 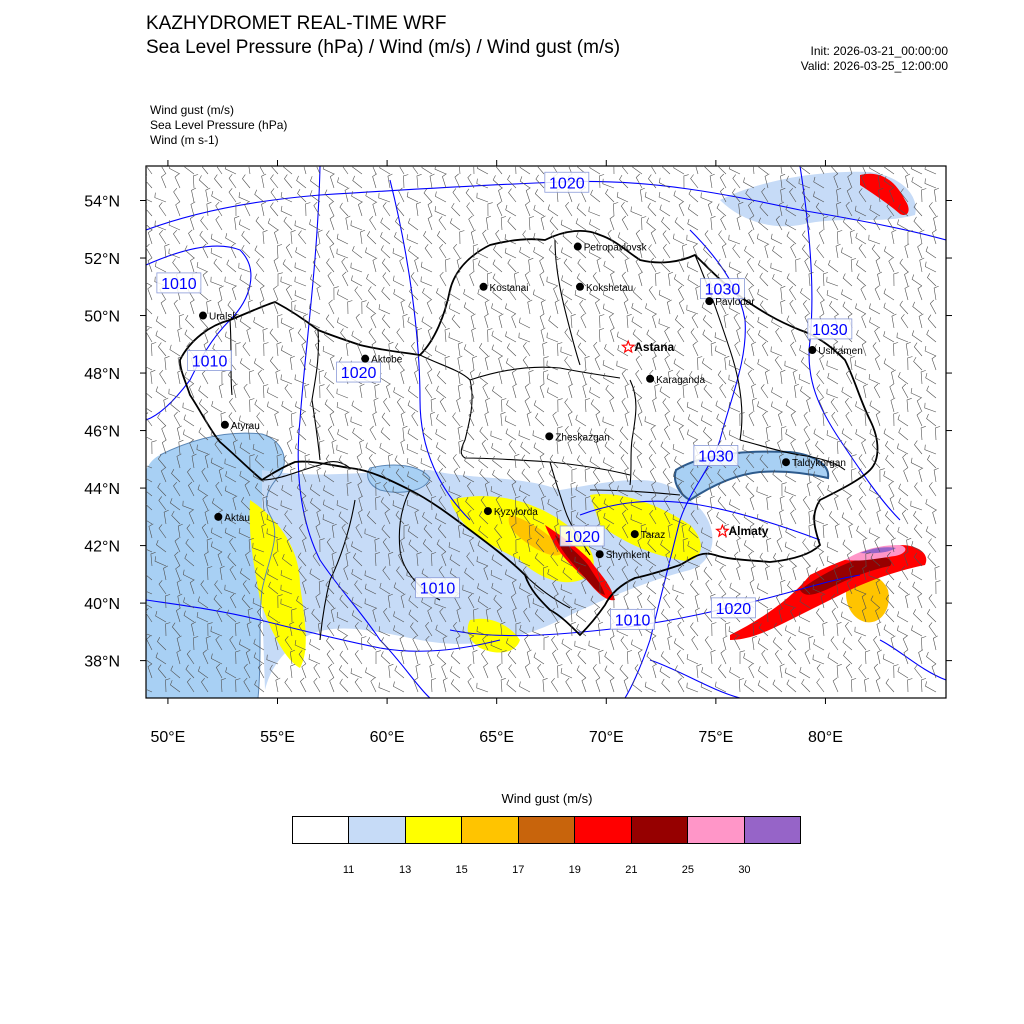 I want to click on city-label: Taldykorgan, so click(x=819, y=463).